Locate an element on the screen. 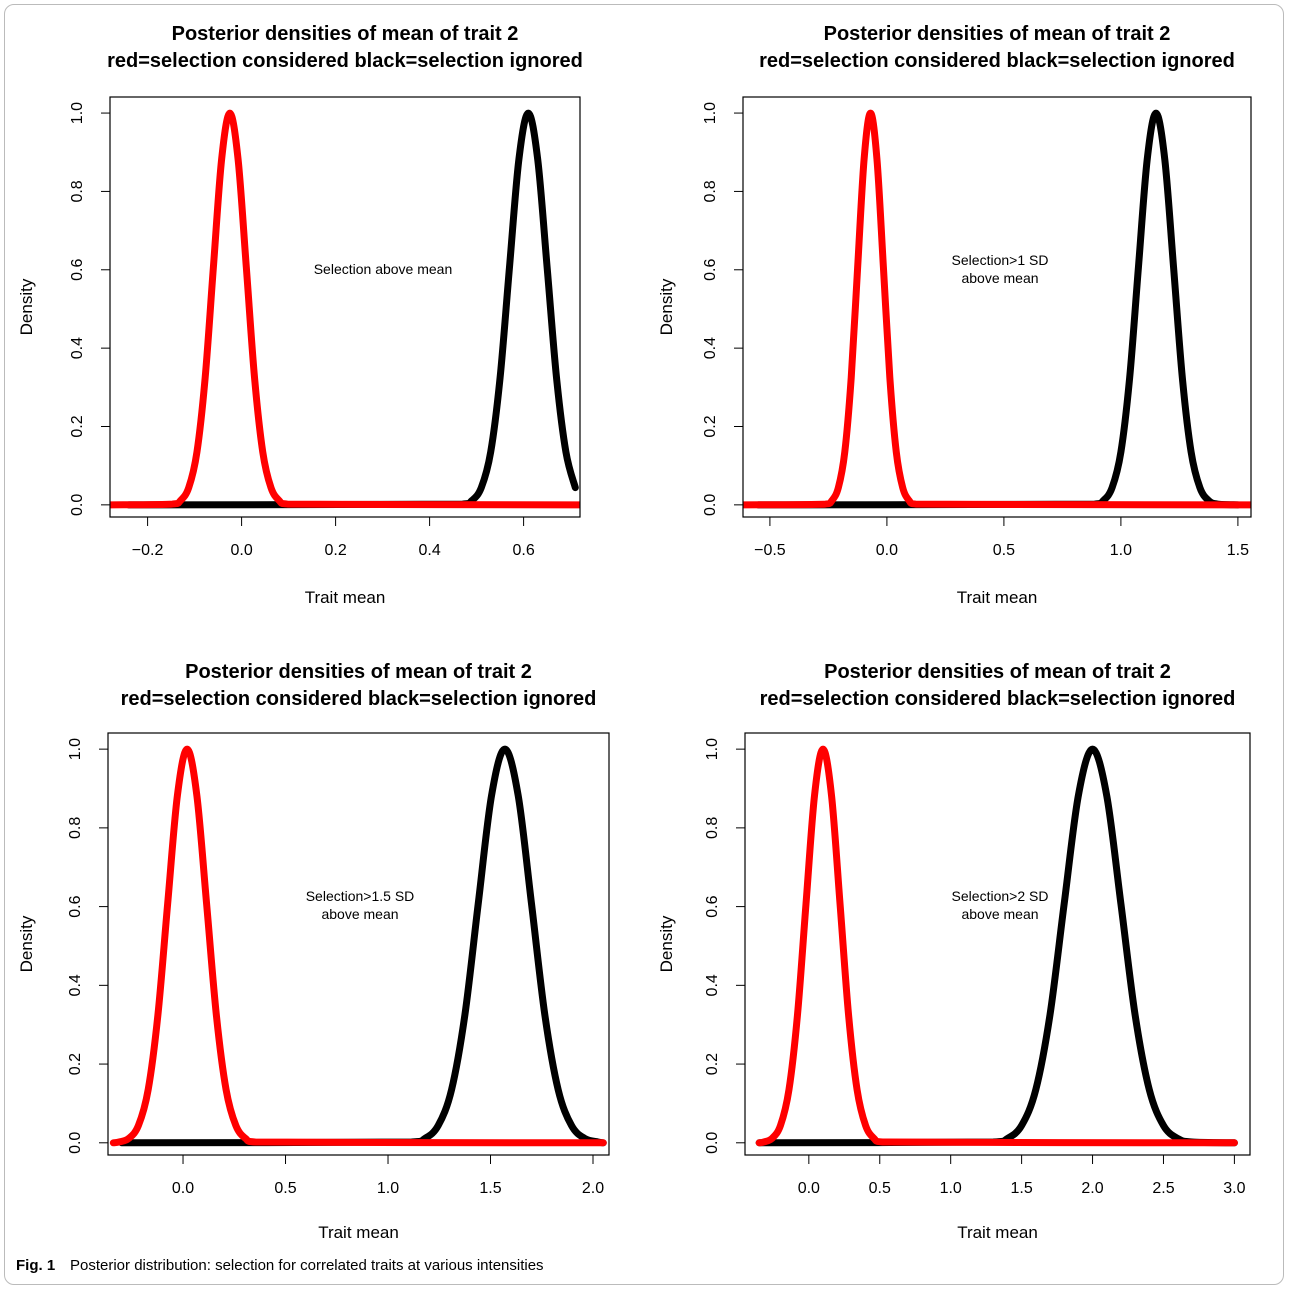 This screenshot has height=1291, width=1290. x-tick-label: 0.2 is located at coordinates (335, 550).